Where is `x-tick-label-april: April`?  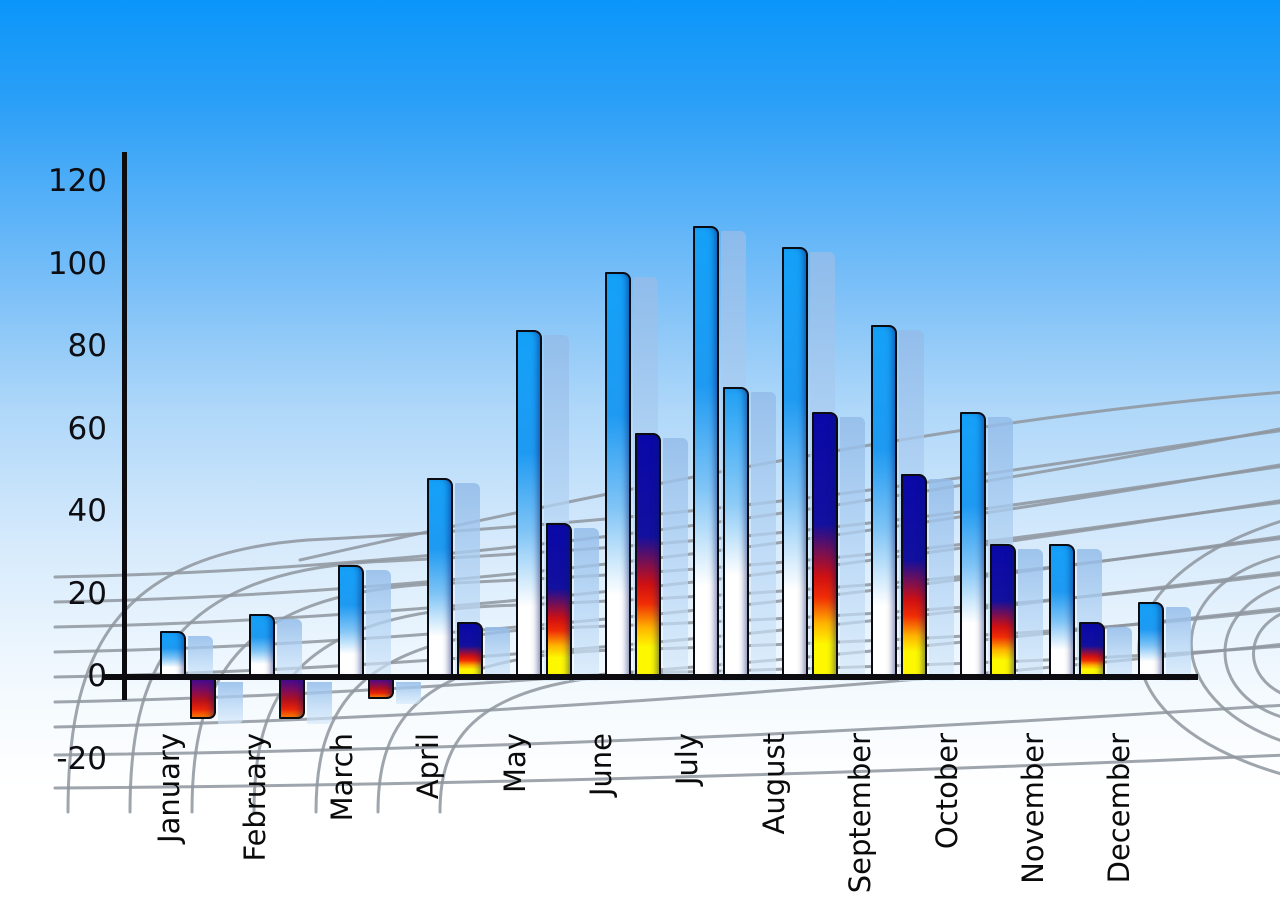
x-tick-label-april: April is located at coordinates (428, 766).